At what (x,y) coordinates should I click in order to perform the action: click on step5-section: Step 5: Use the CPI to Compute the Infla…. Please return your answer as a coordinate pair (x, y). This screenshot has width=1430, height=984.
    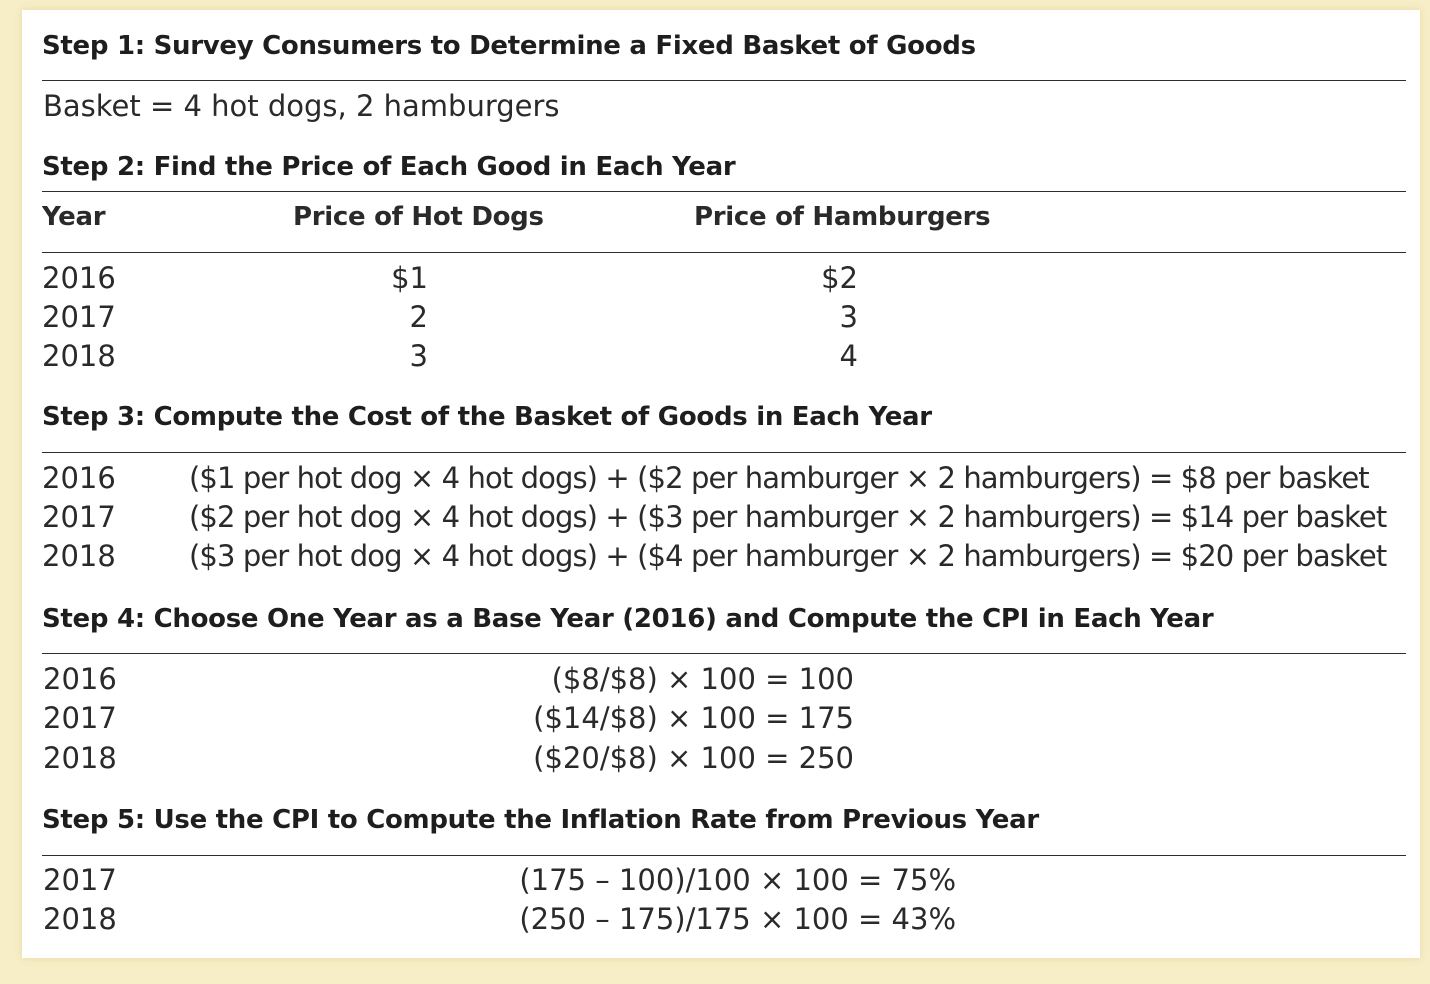
    Looking at the image, I should click on (724, 820).